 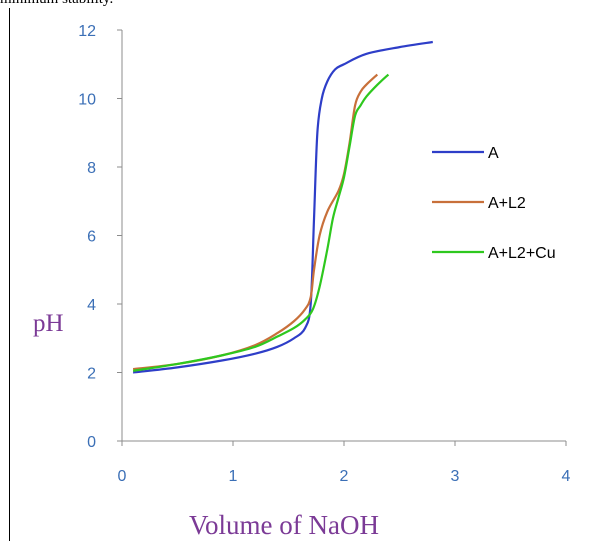 I want to click on caption-text: minimum stability., so click(x=56, y=4).